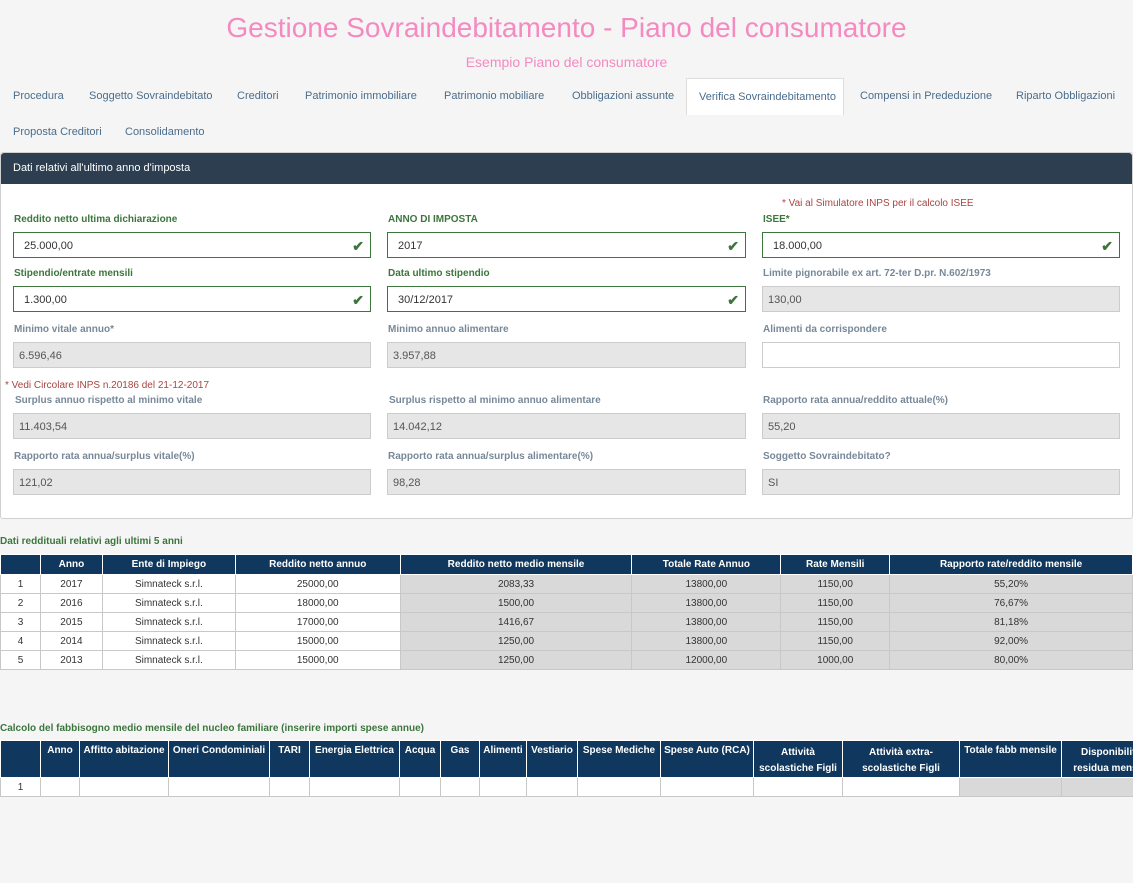 Image resolution: width=1133 pixels, height=883 pixels. What do you see at coordinates (20, 641) in the screenshot?
I see `row-index: 4` at bounding box center [20, 641].